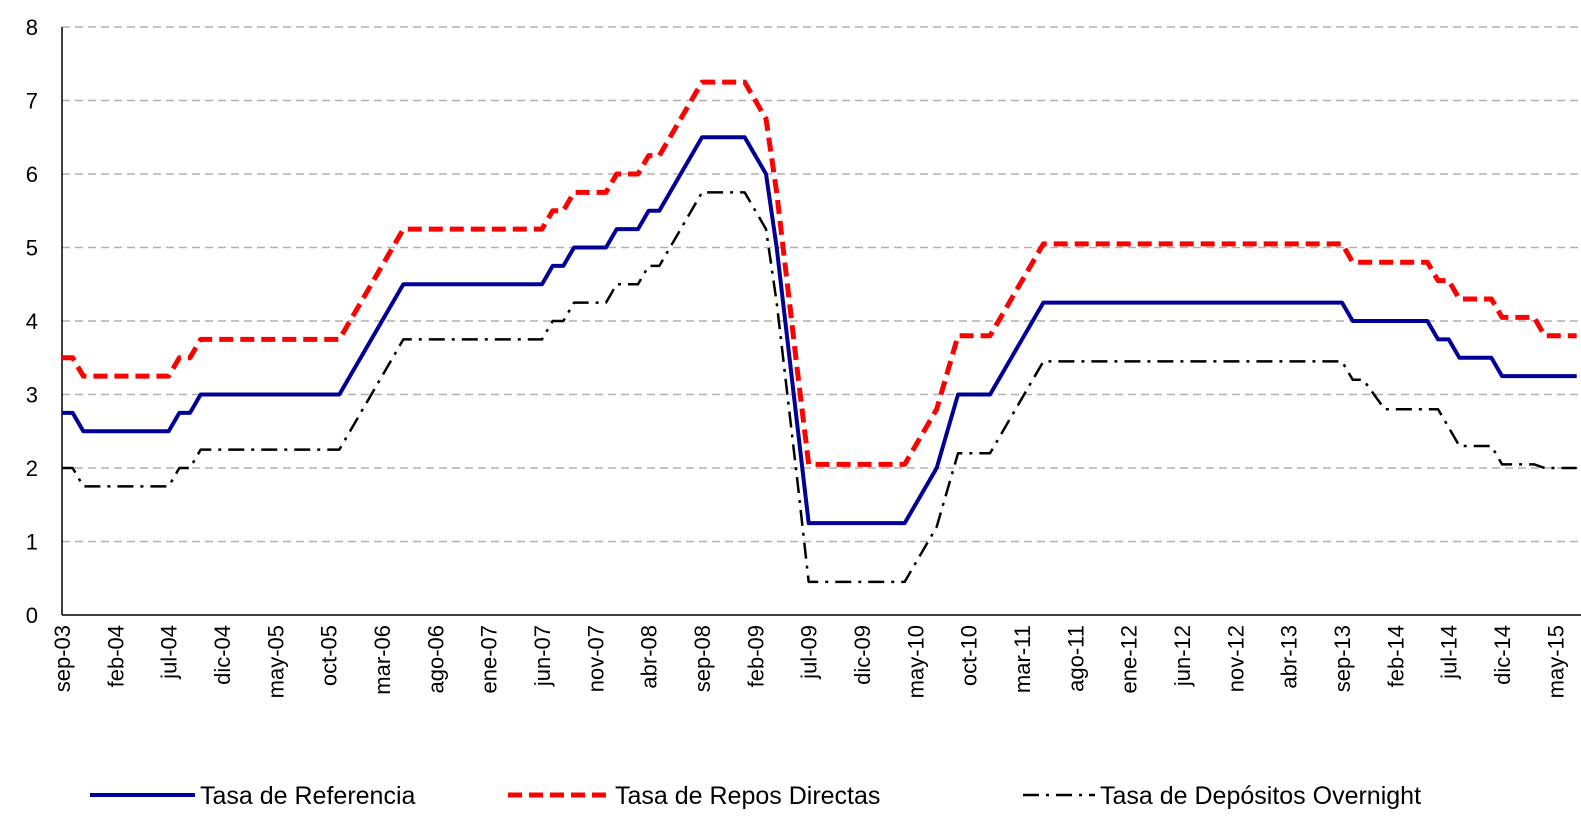 The width and height of the screenshot is (1581, 817). Describe the element at coordinates (275, 661) in the screenshot. I see `x-tick-label: may-05` at that location.